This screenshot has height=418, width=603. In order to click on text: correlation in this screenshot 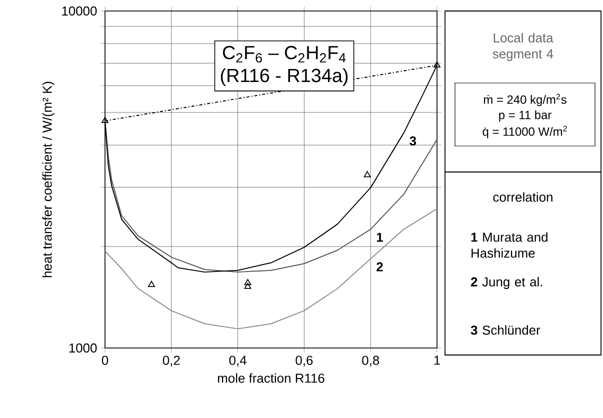, I will do `click(522, 197)`.